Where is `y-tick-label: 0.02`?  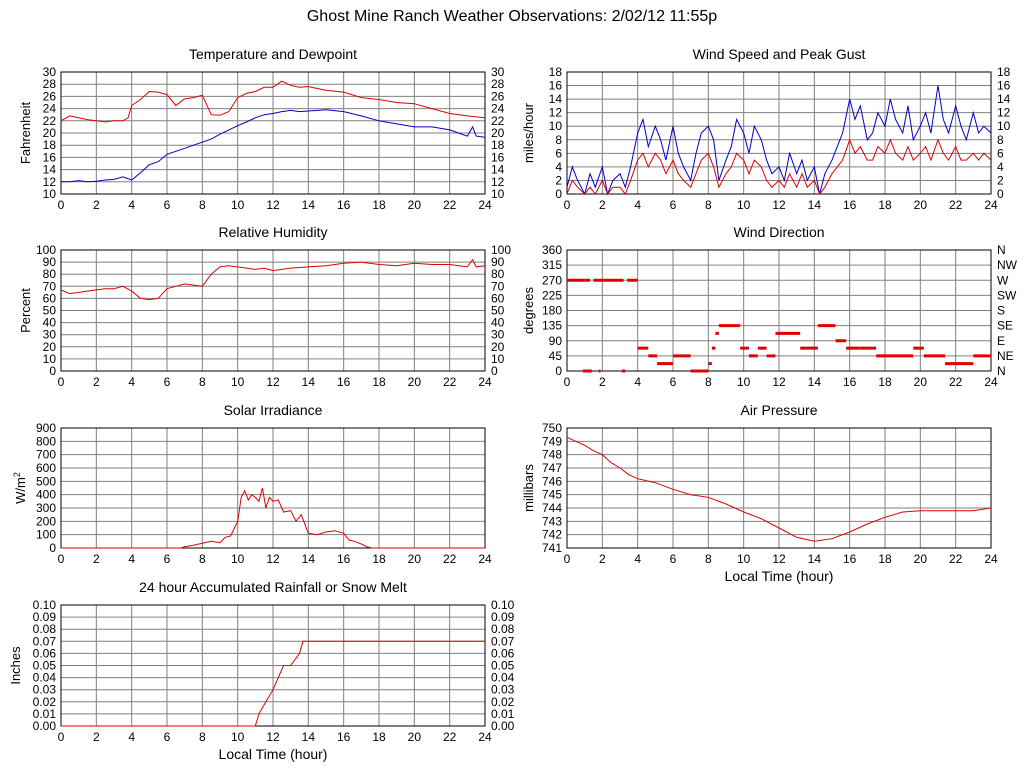 y-tick-label: 0.02 is located at coordinates (45, 702).